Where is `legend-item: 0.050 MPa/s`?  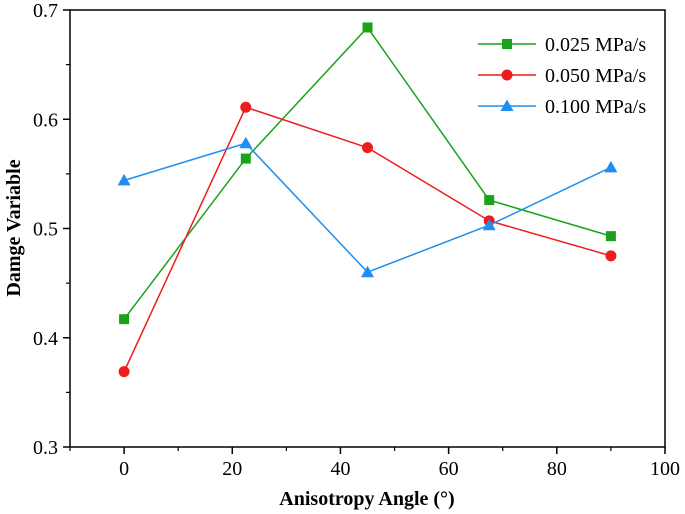 legend-item: 0.050 MPa/s is located at coordinates (562, 76).